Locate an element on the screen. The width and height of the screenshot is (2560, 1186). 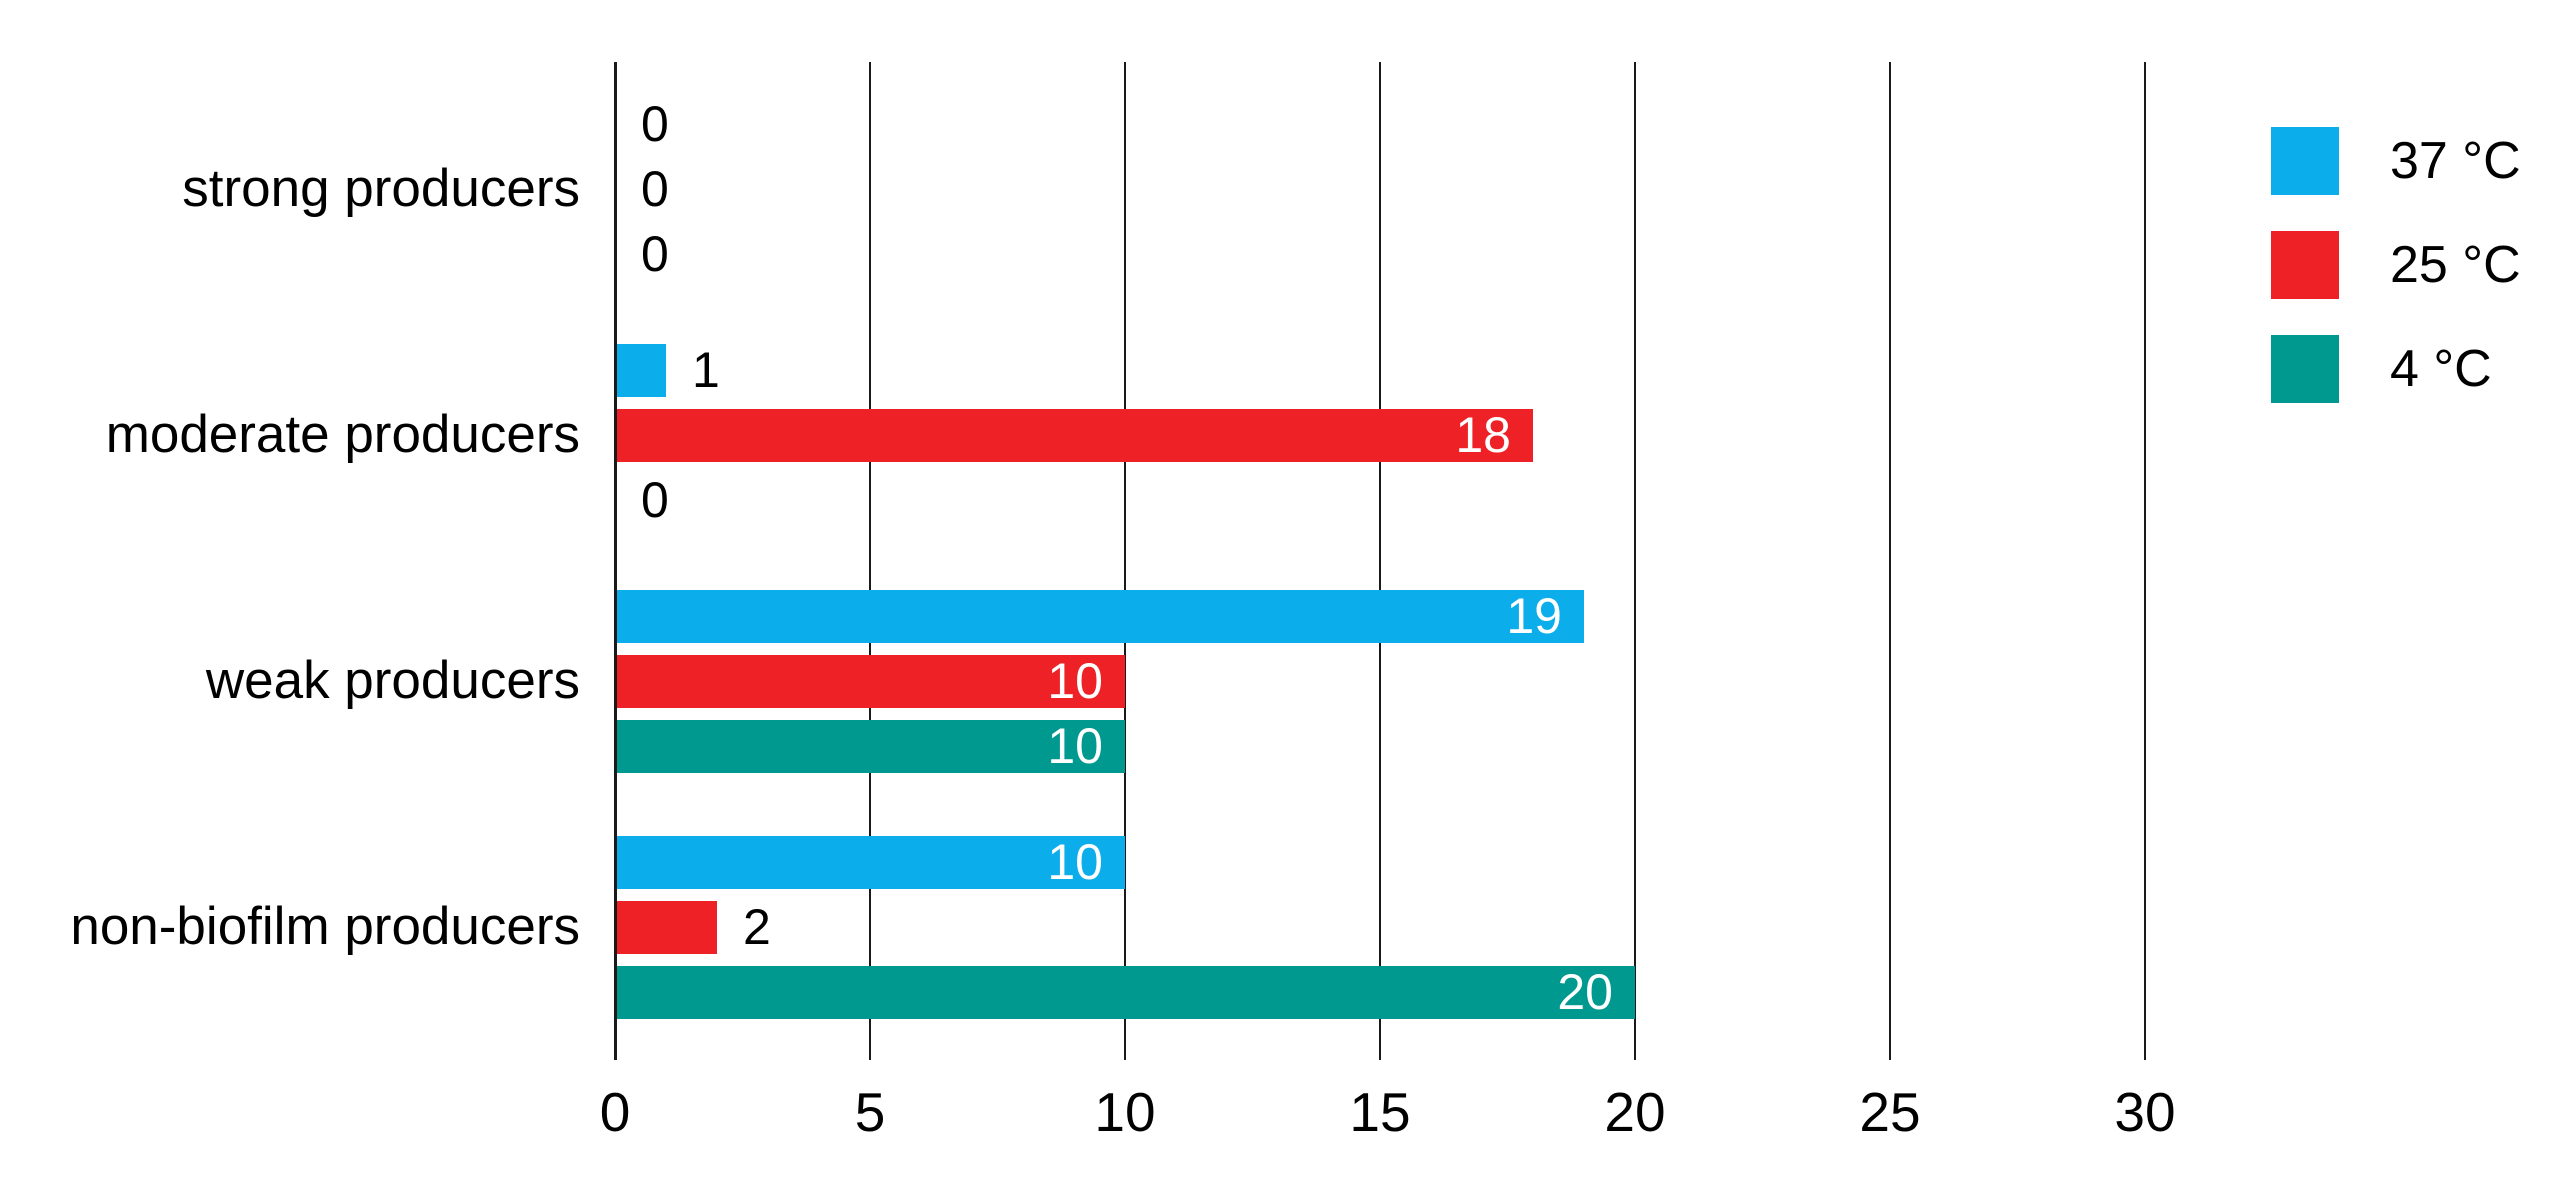
x-tick-label-15: 15 is located at coordinates (1380, 1112).